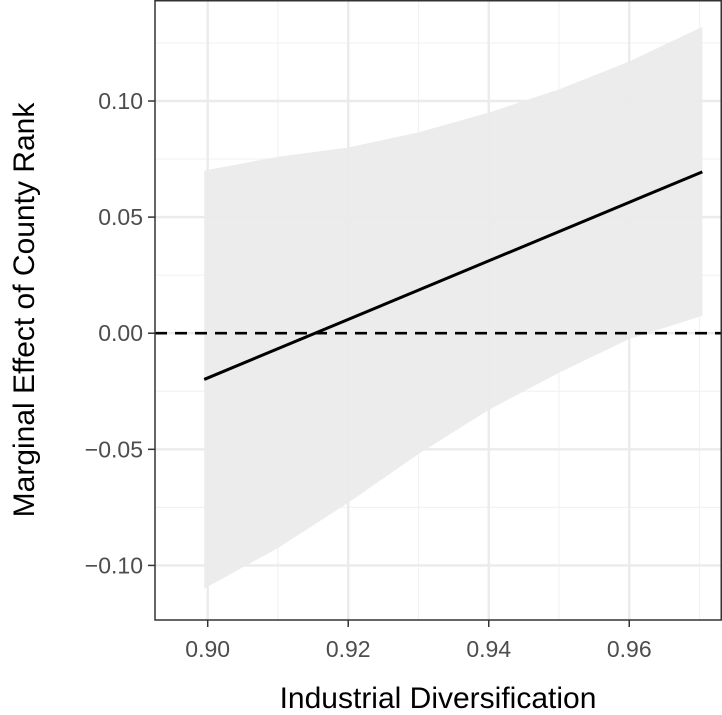 This screenshot has width=722, height=715. I want to click on y-tick-label: −0.10, so click(114, 565).